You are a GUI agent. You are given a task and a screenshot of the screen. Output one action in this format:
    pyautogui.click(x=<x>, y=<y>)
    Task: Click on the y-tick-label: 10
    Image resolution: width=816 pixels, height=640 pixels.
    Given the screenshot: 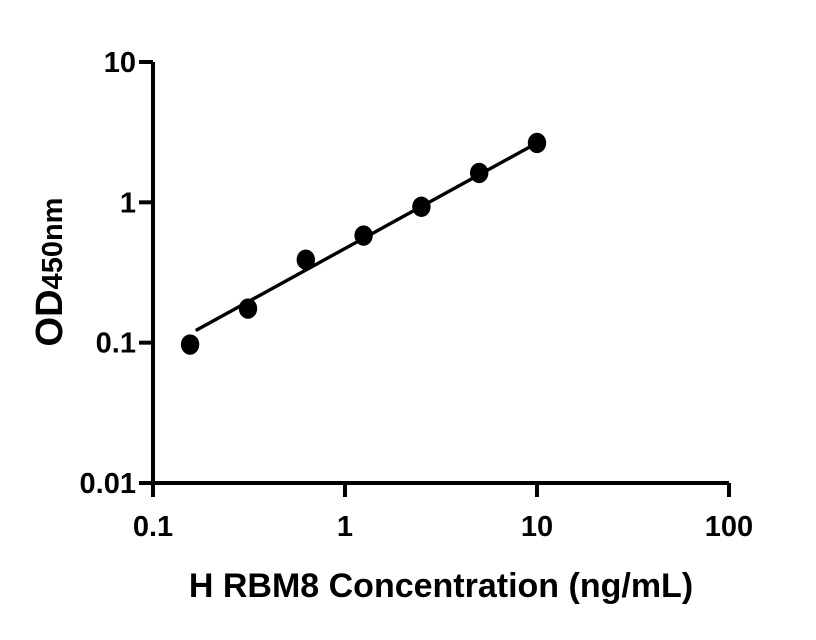 What is the action you would take?
    pyautogui.click(x=120, y=63)
    